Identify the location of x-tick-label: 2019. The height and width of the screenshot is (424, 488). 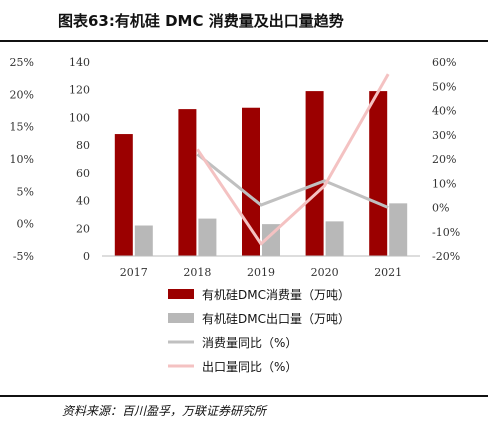
(261, 272).